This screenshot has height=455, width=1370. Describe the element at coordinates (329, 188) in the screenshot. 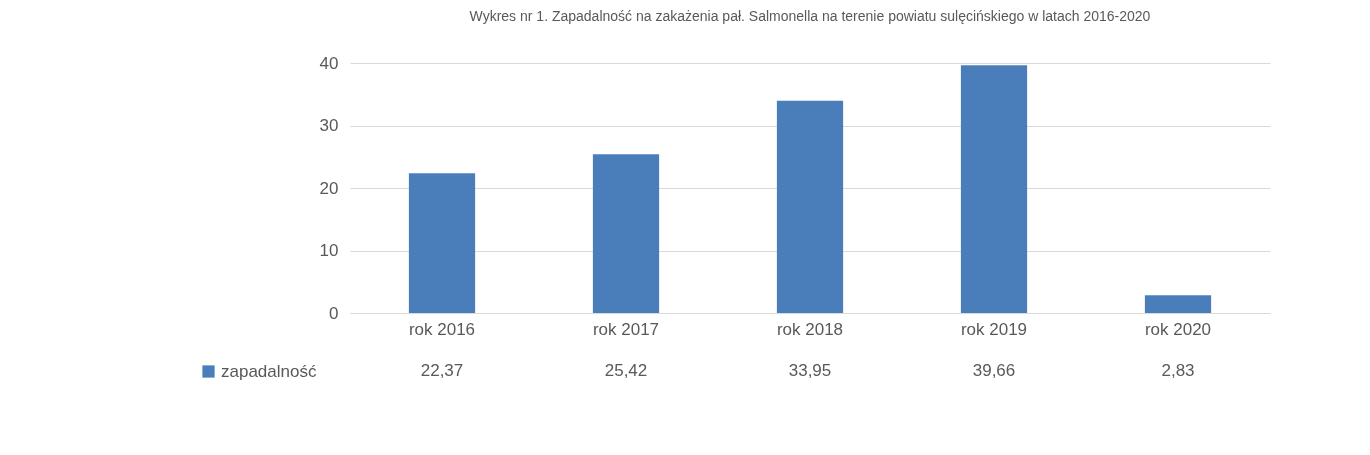

I see `y-tick-label: 20` at that location.